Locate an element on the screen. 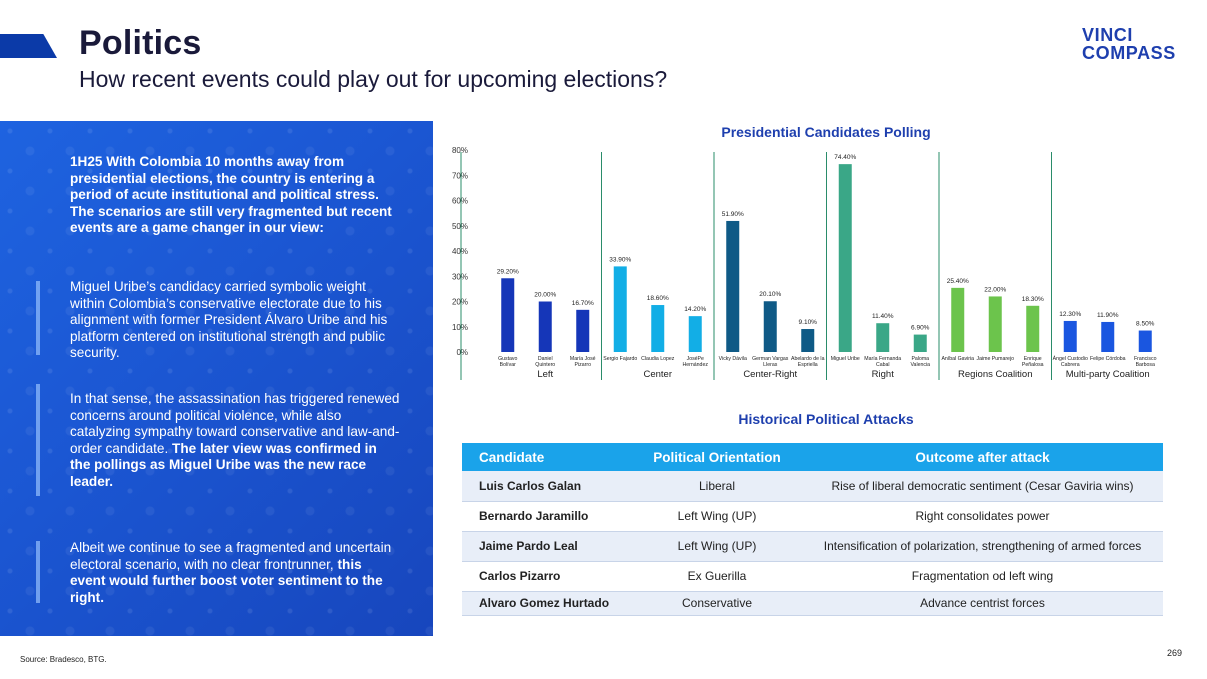  category-label: Sergio Fajardo is located at coordinates (620, 359).